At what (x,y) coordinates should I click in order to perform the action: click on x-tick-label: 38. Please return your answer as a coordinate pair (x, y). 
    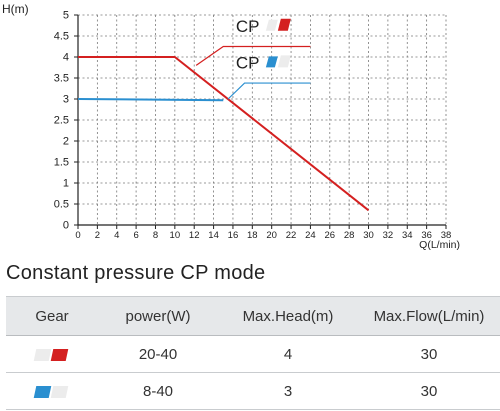
    Looking at the image, I should click on (446, 235).